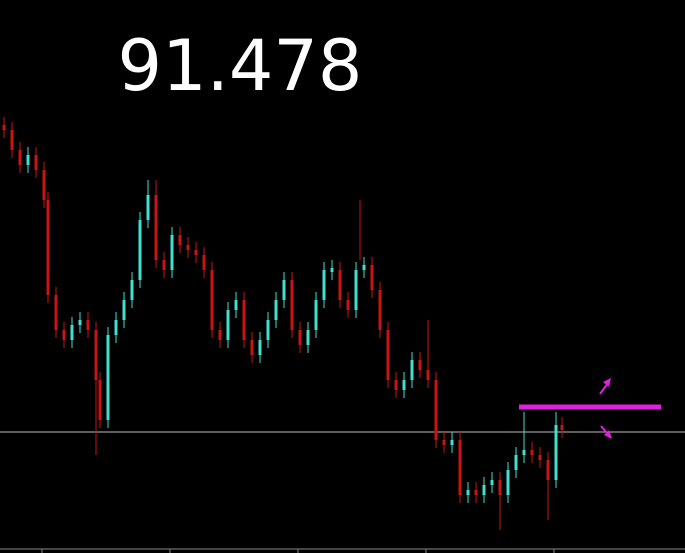 This screenshot has width=685, height=553. Describe the element at coordinates (298, 551) in the screenshot. I see `time-ticks` at that location.